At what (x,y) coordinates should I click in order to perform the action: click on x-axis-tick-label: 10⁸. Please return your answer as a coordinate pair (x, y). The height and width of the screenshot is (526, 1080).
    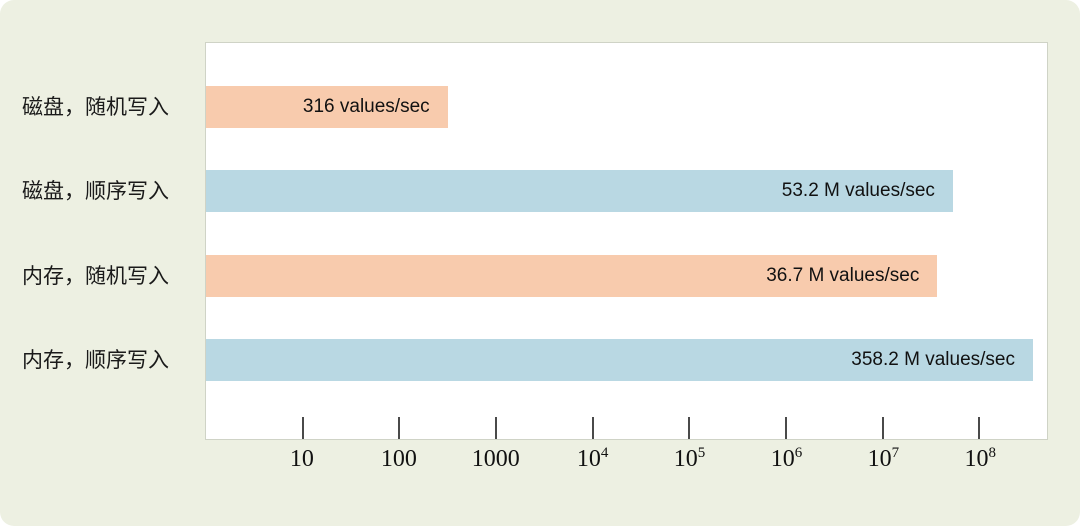
    Looking at the image, I should click on (980, 459).